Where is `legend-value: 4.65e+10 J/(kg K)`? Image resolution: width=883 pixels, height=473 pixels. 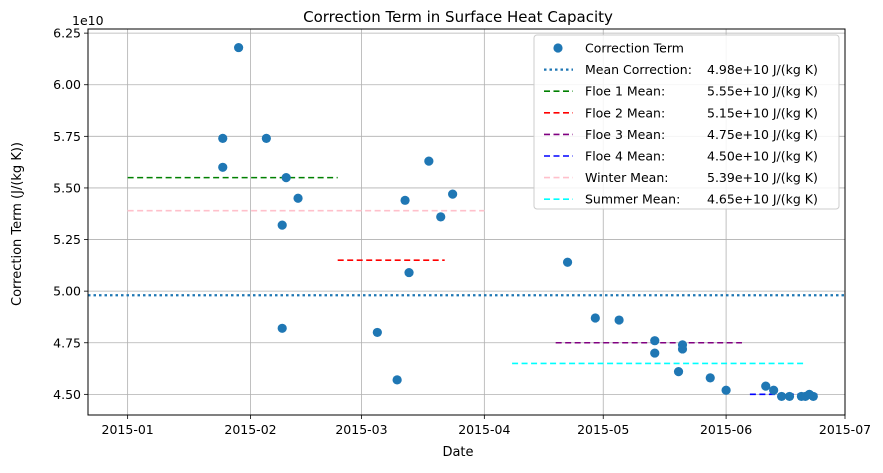 legend-value: 4.65e+10 J/(kg K) is located at coordinates (762, 199).